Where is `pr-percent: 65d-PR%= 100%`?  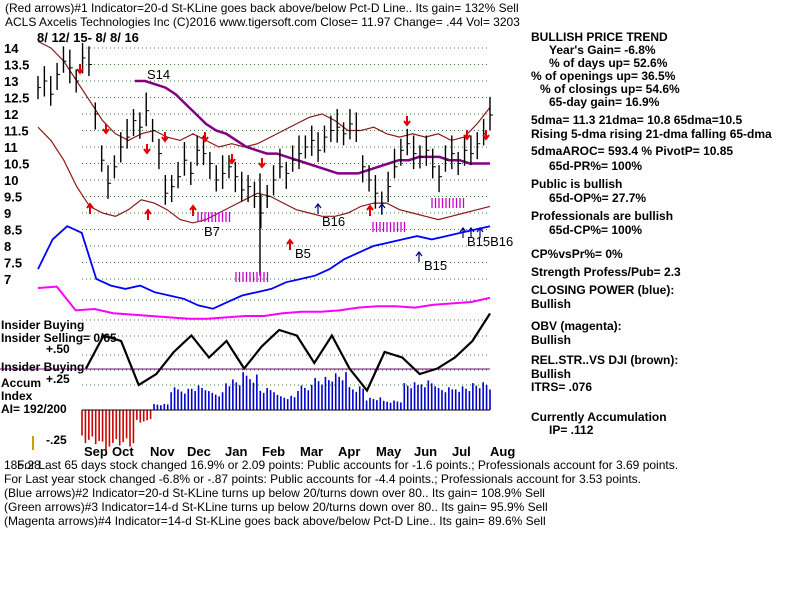 pr-percent: 65d-PR%= 100% is located at coordinates (596, 166).